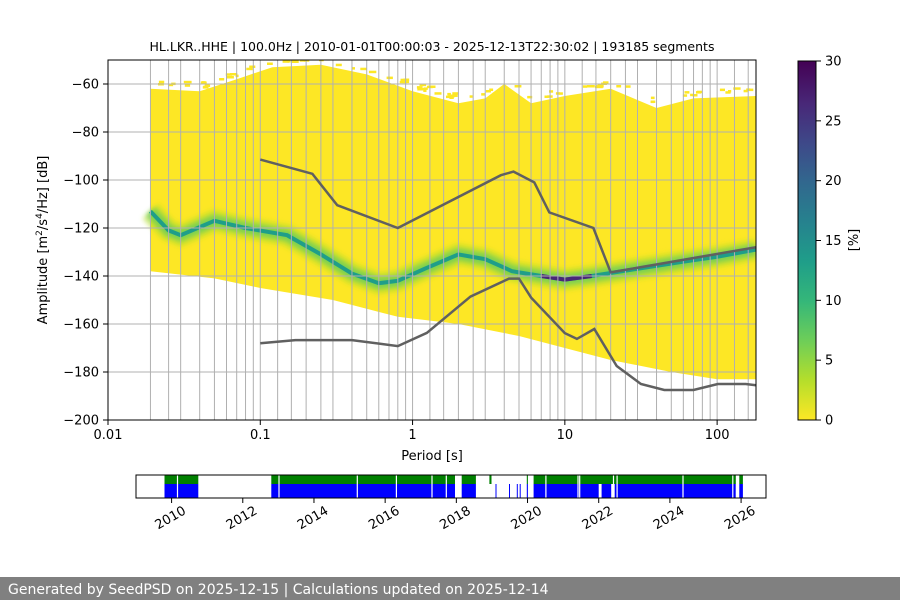  I want to click on y-tick-label: −120, so click(81, 229).